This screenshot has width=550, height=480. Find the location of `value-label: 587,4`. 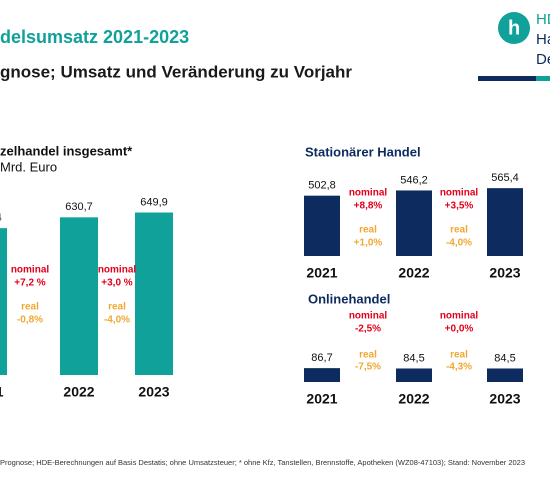

value-label: 587,4 is located at coordinates (1, 218).